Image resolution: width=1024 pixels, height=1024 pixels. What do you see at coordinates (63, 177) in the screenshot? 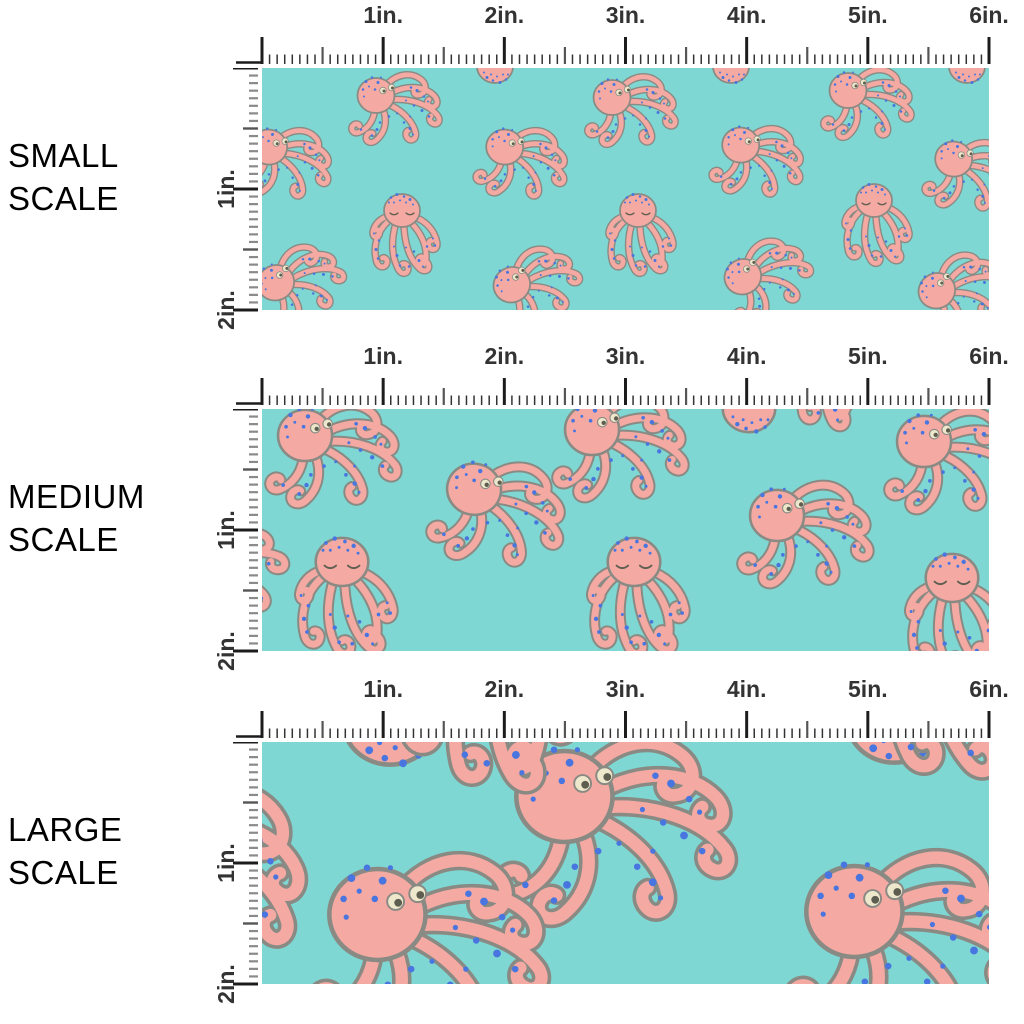
I see `scale-label-small: SMALL SCALE` at bounding box center [63, 177].